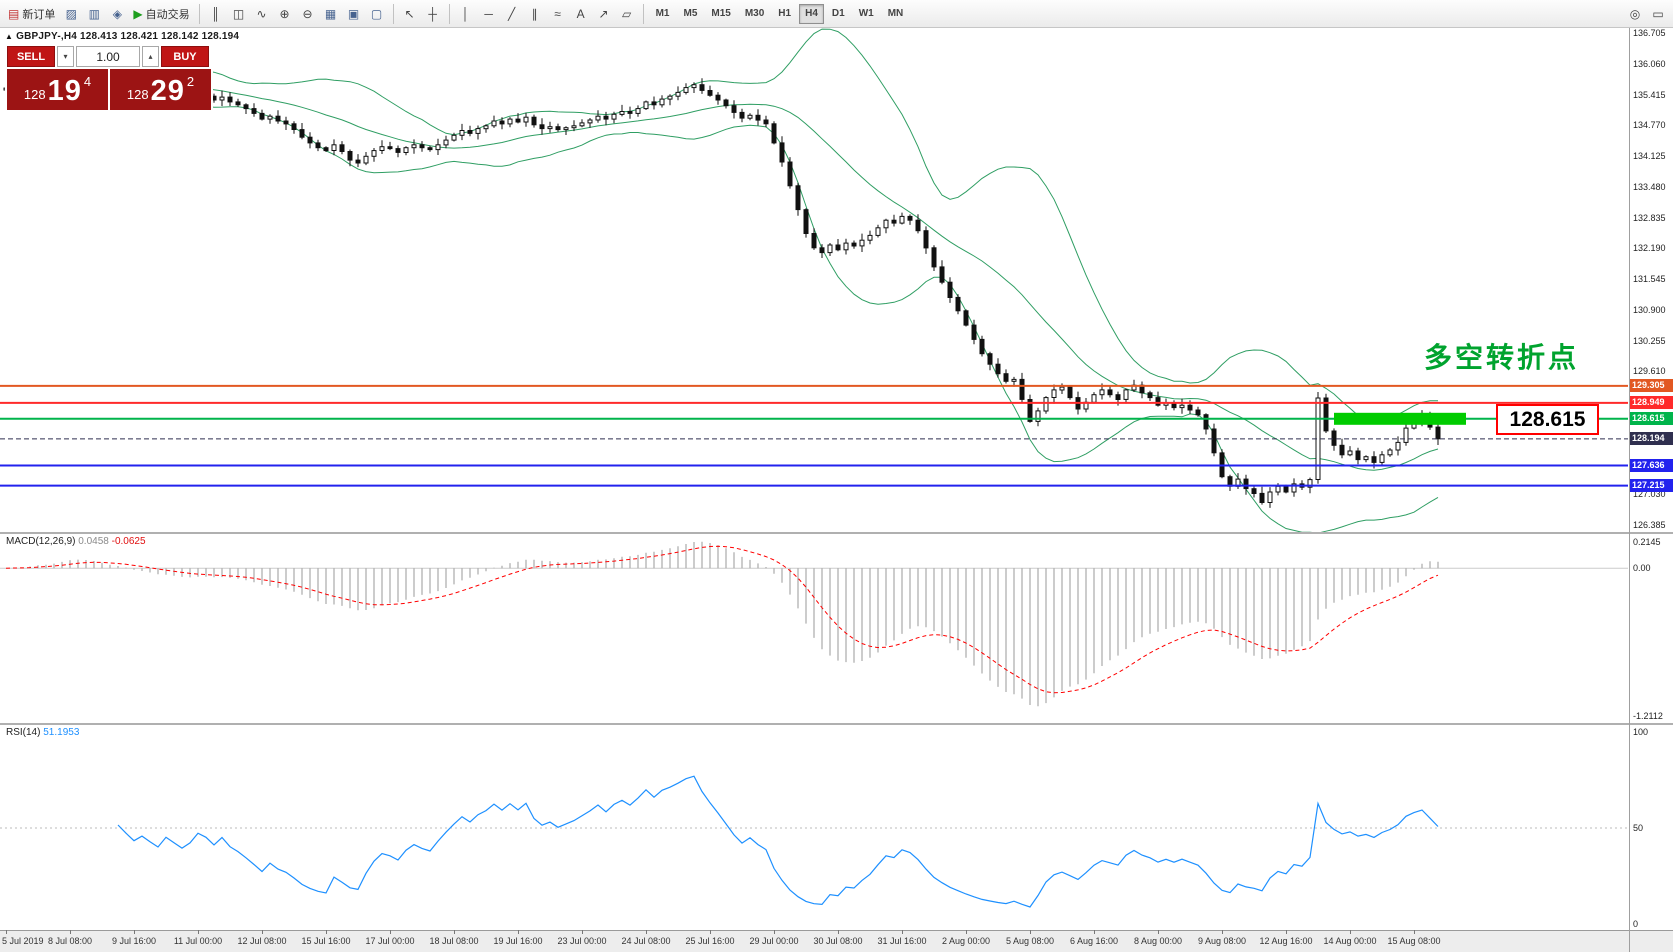 The image size is (1673, 952). I want to click on timeframe-d1: D1, so click(838, 14).